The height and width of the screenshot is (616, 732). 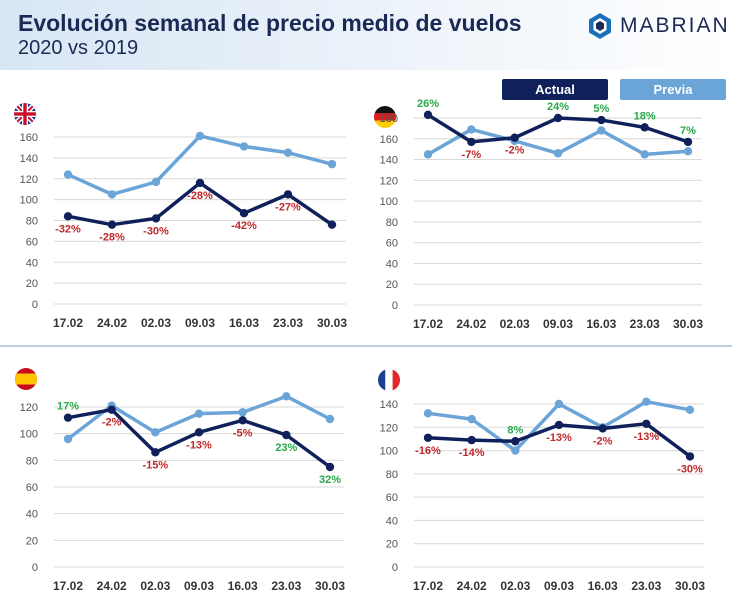 What do you see at coordinates (26, 379) in the screenshot?
I see `spain-flag-icon` at bounding box center [26, 379].